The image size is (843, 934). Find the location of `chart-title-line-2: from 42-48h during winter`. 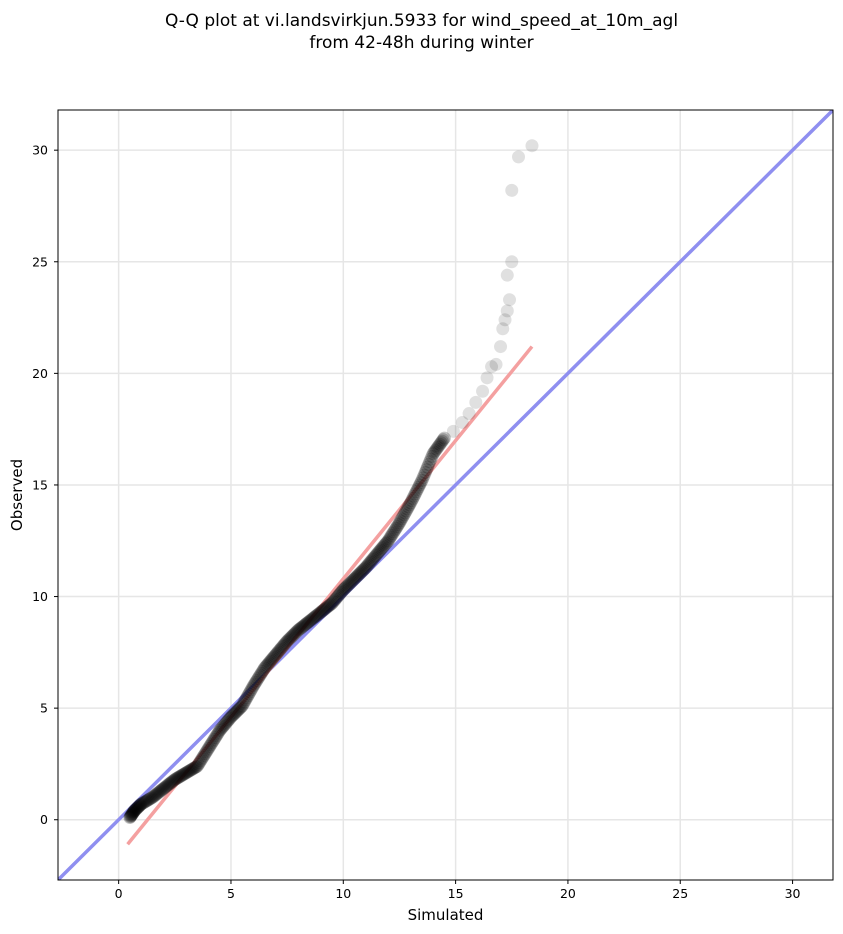

chart-title-line-2: from 42-48h during winter is located at coordinates (421, 43).